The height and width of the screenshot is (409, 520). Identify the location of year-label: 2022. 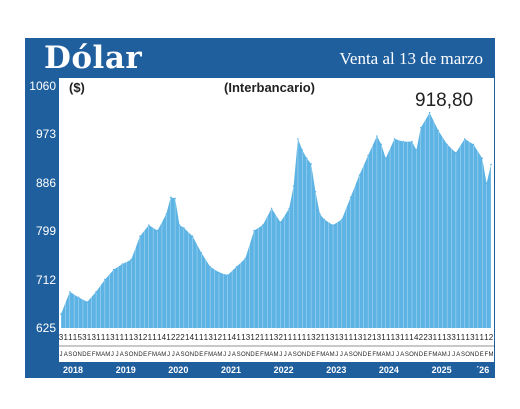
(283, 370).